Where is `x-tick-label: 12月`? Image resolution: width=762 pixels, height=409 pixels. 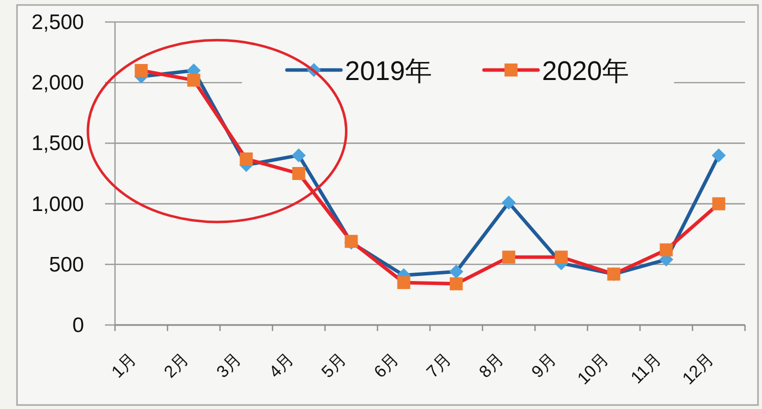 x-tick-label: 12月 is located at coordinates (698, 368).